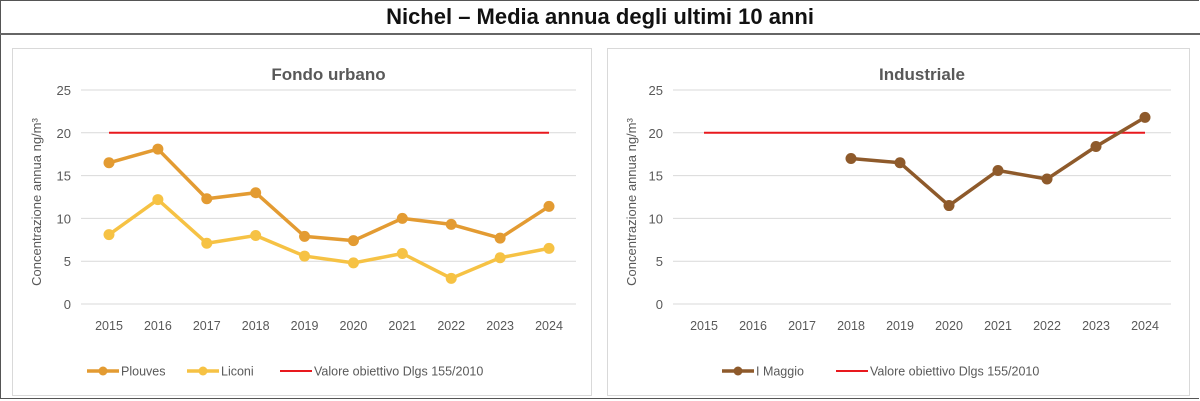  Describe the element at coordinates (328, 239) in the screenshot. I see `series-line-liconi` at that location.